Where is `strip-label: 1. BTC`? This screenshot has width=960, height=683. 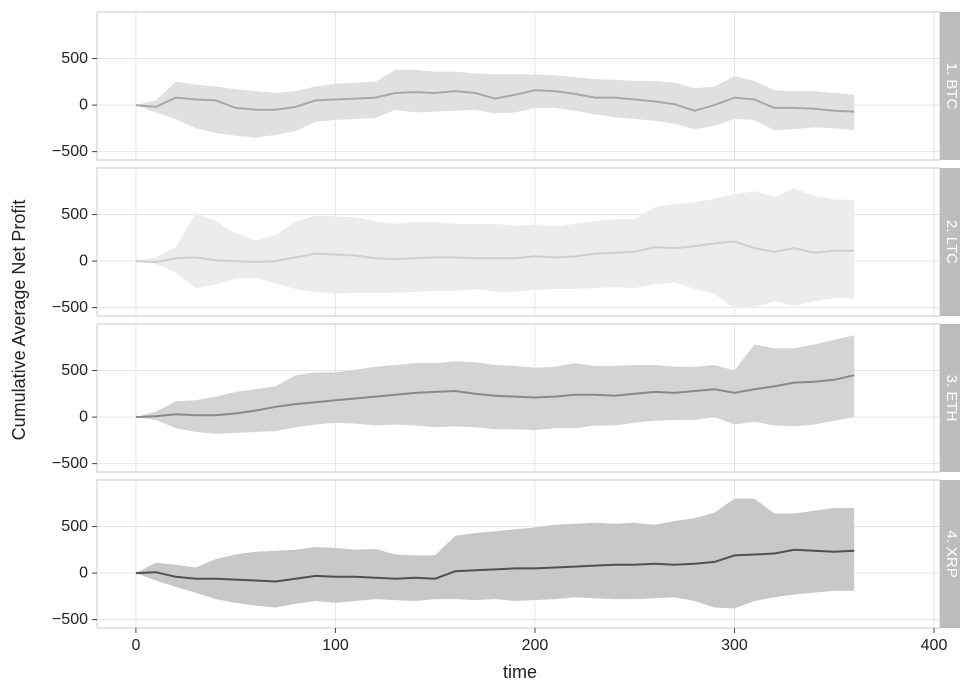
strip-label: 1. BTC is located at coordinates (951, 86).